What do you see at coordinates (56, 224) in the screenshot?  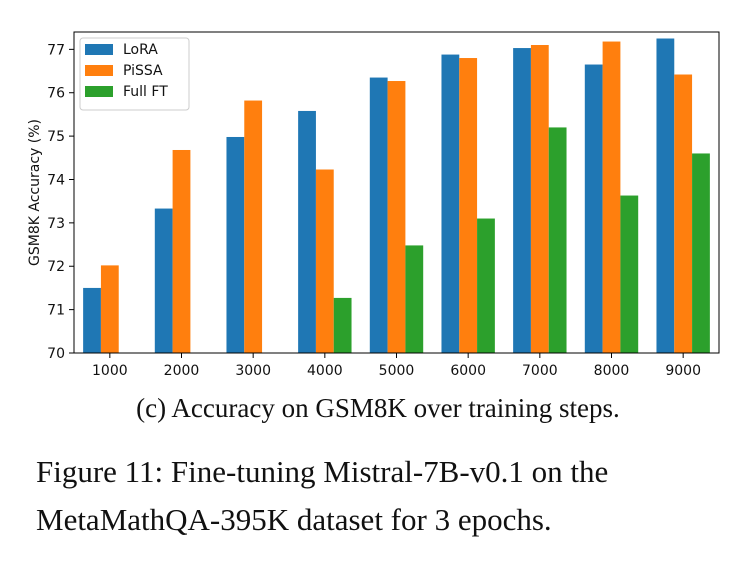 I see `y-tick-label: 73` at bounding box center [56, 224].